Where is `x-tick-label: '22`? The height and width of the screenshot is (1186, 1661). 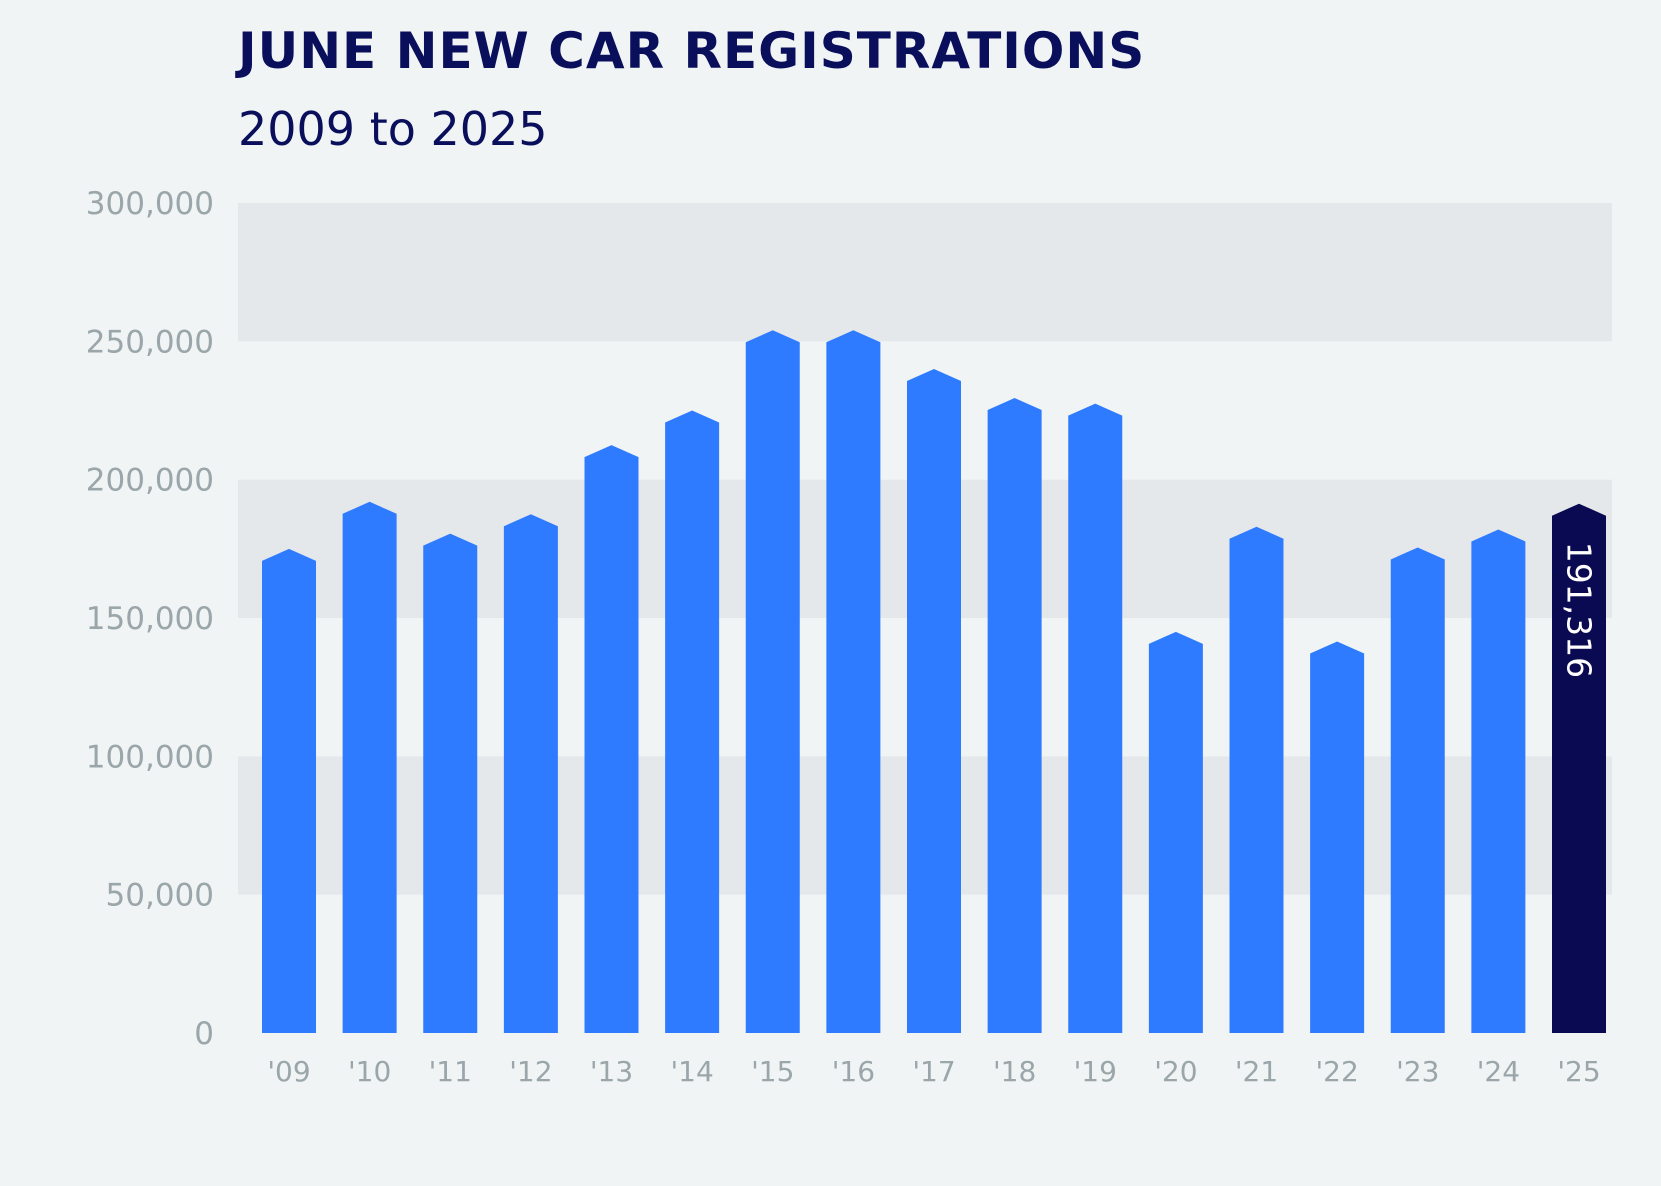
x-tick-label: '22 is located at coordinates (1336, 1071).